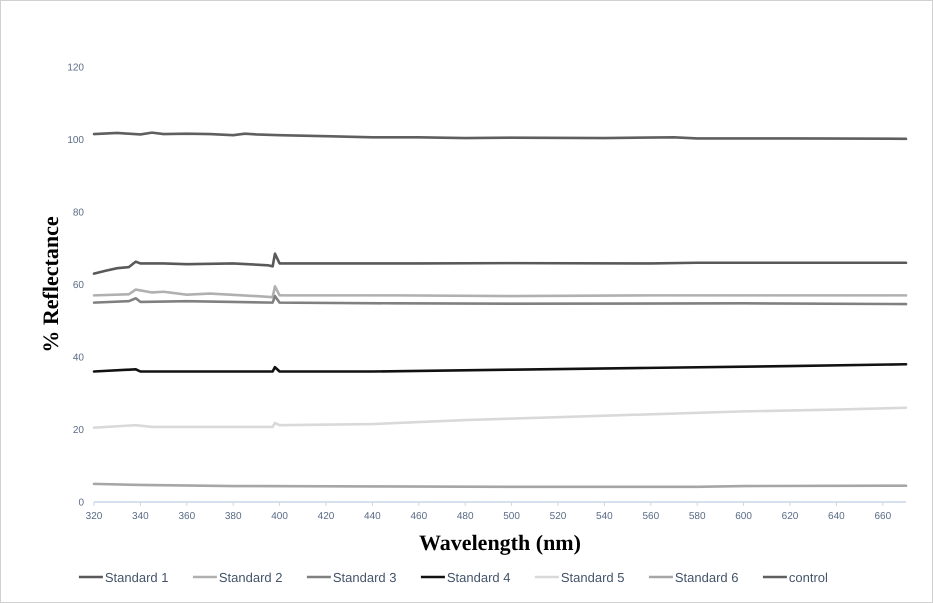  What do you see at coordinates (511, 516) in the screenshot?
I see `x-tick-label: 500` at bounding box center [511, 516].